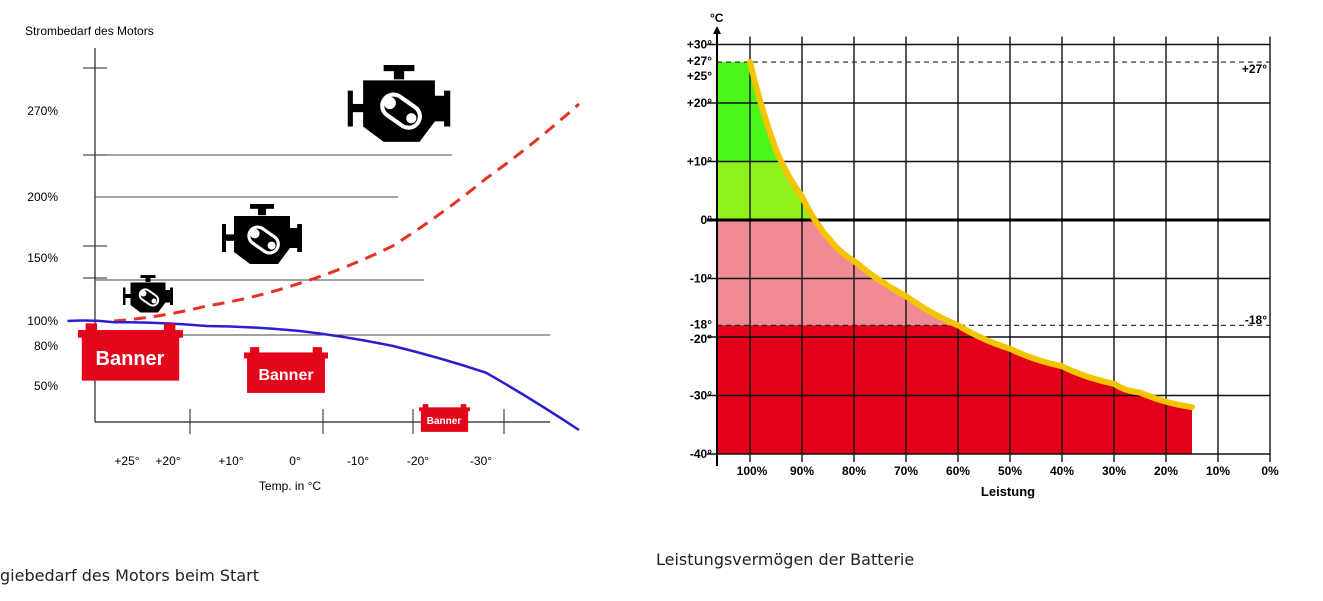  Describe the element at coordinates (89, 31) in the screenshot. I see `left-chart-title: Strombedarf des Motors` at that location.